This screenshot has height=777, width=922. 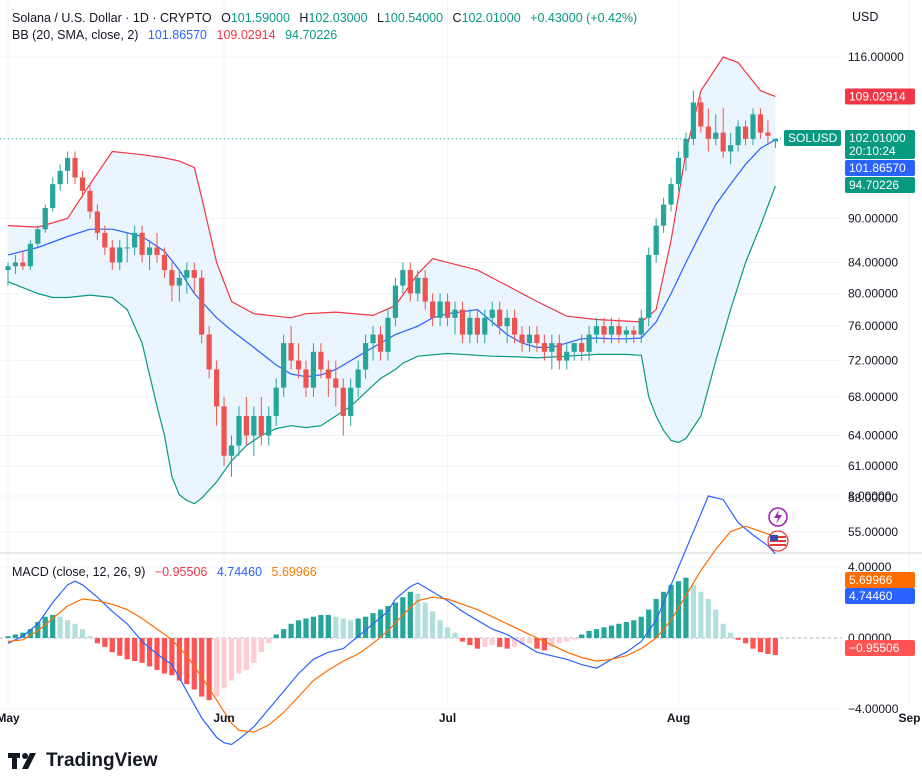 What do you see at coordinates (112, 18) in the screenshot?
I see `symbol-title: Solana / U.S. Dollar · 1D · CRYPTO` at bounding box center [112, 18].